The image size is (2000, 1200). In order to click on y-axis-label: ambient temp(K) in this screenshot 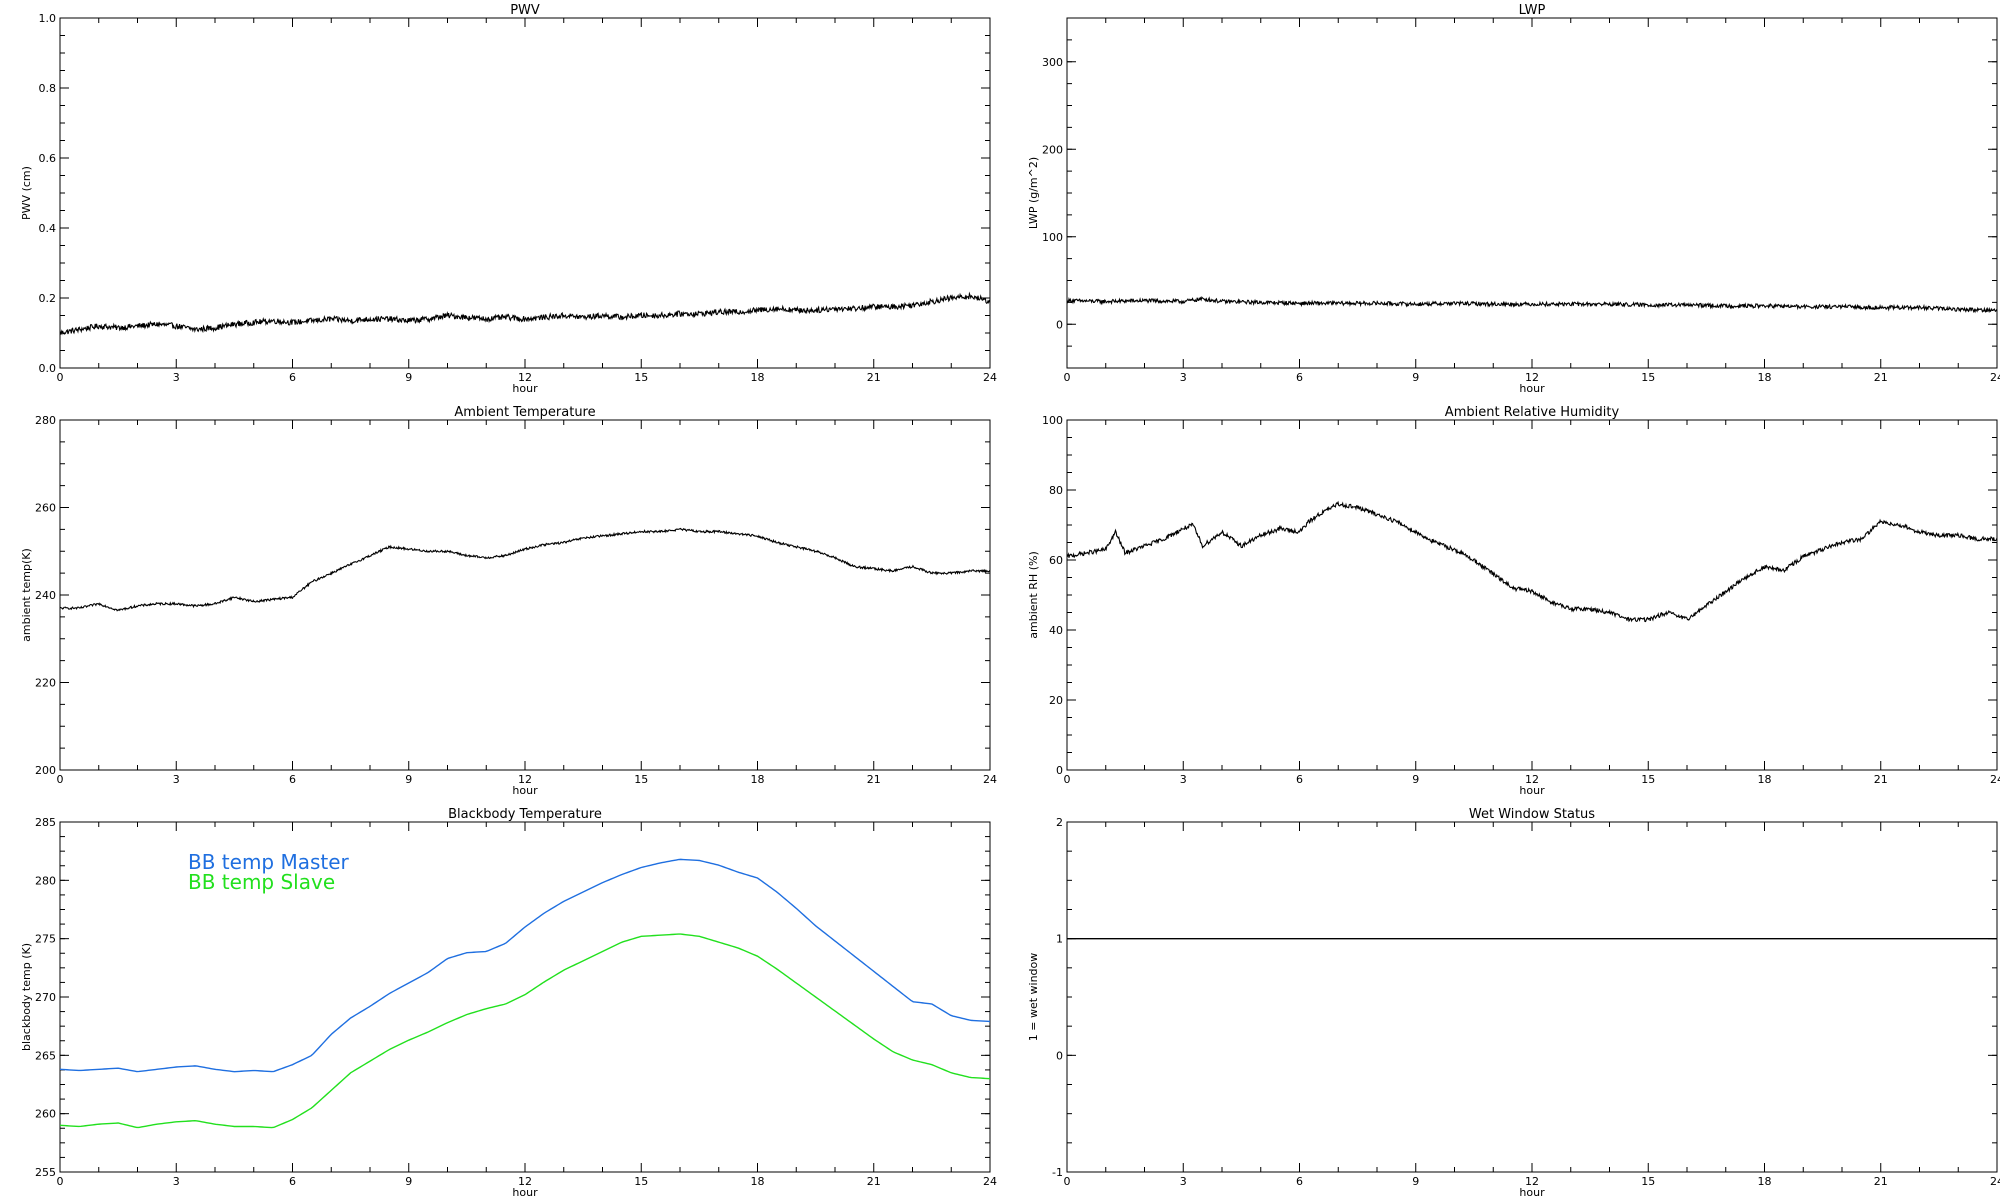, I will do `click(26, 595)`.